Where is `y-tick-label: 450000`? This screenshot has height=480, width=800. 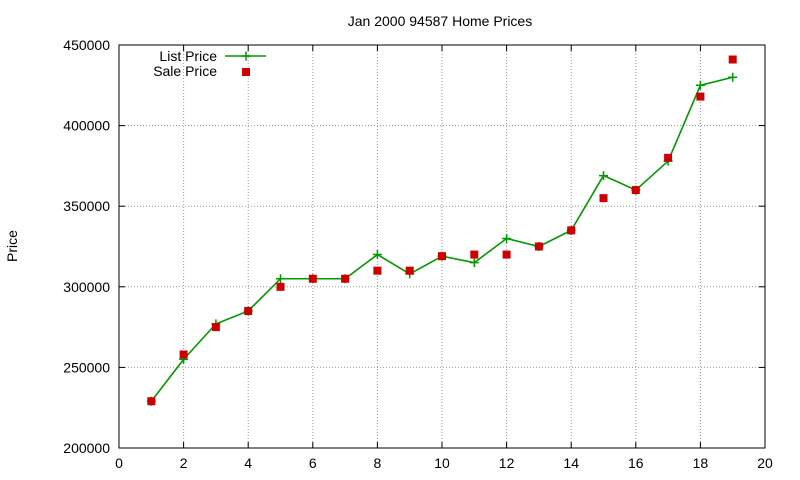
y-tick-label: 450000 is located at coordinates (86, 45).